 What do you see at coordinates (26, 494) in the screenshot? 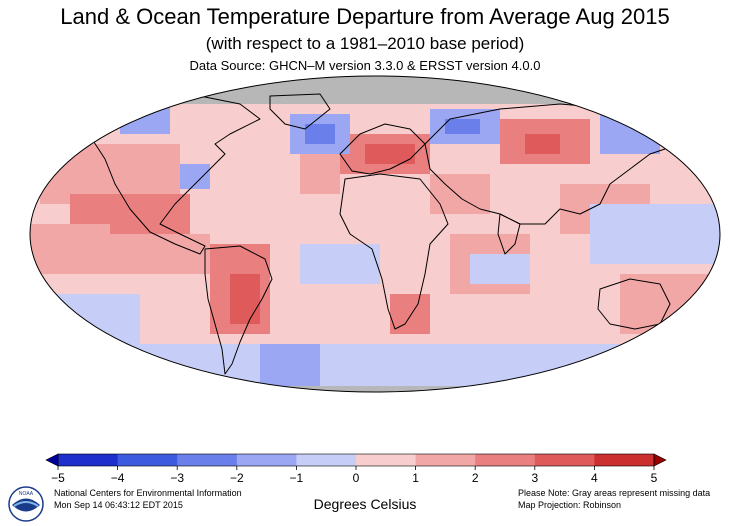
I see `noaa-logo-text: NOAA` at bounding box center [26, 494].